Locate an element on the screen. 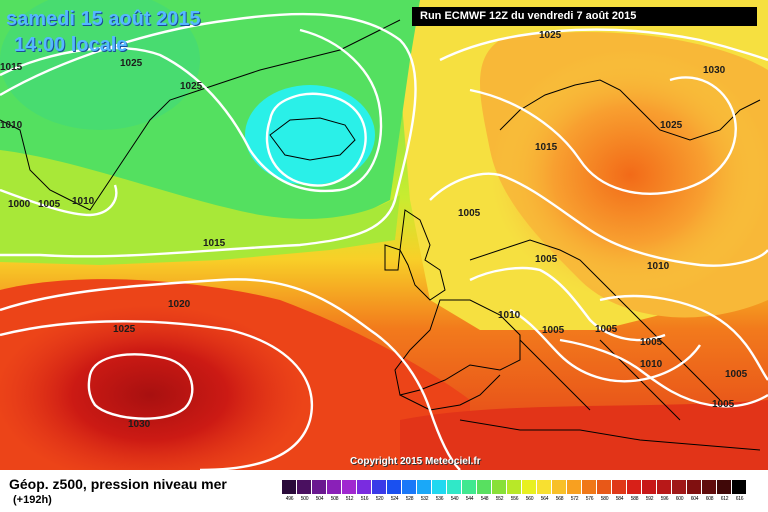  color-scale-step: 548 is located at coordinates (484, 491).